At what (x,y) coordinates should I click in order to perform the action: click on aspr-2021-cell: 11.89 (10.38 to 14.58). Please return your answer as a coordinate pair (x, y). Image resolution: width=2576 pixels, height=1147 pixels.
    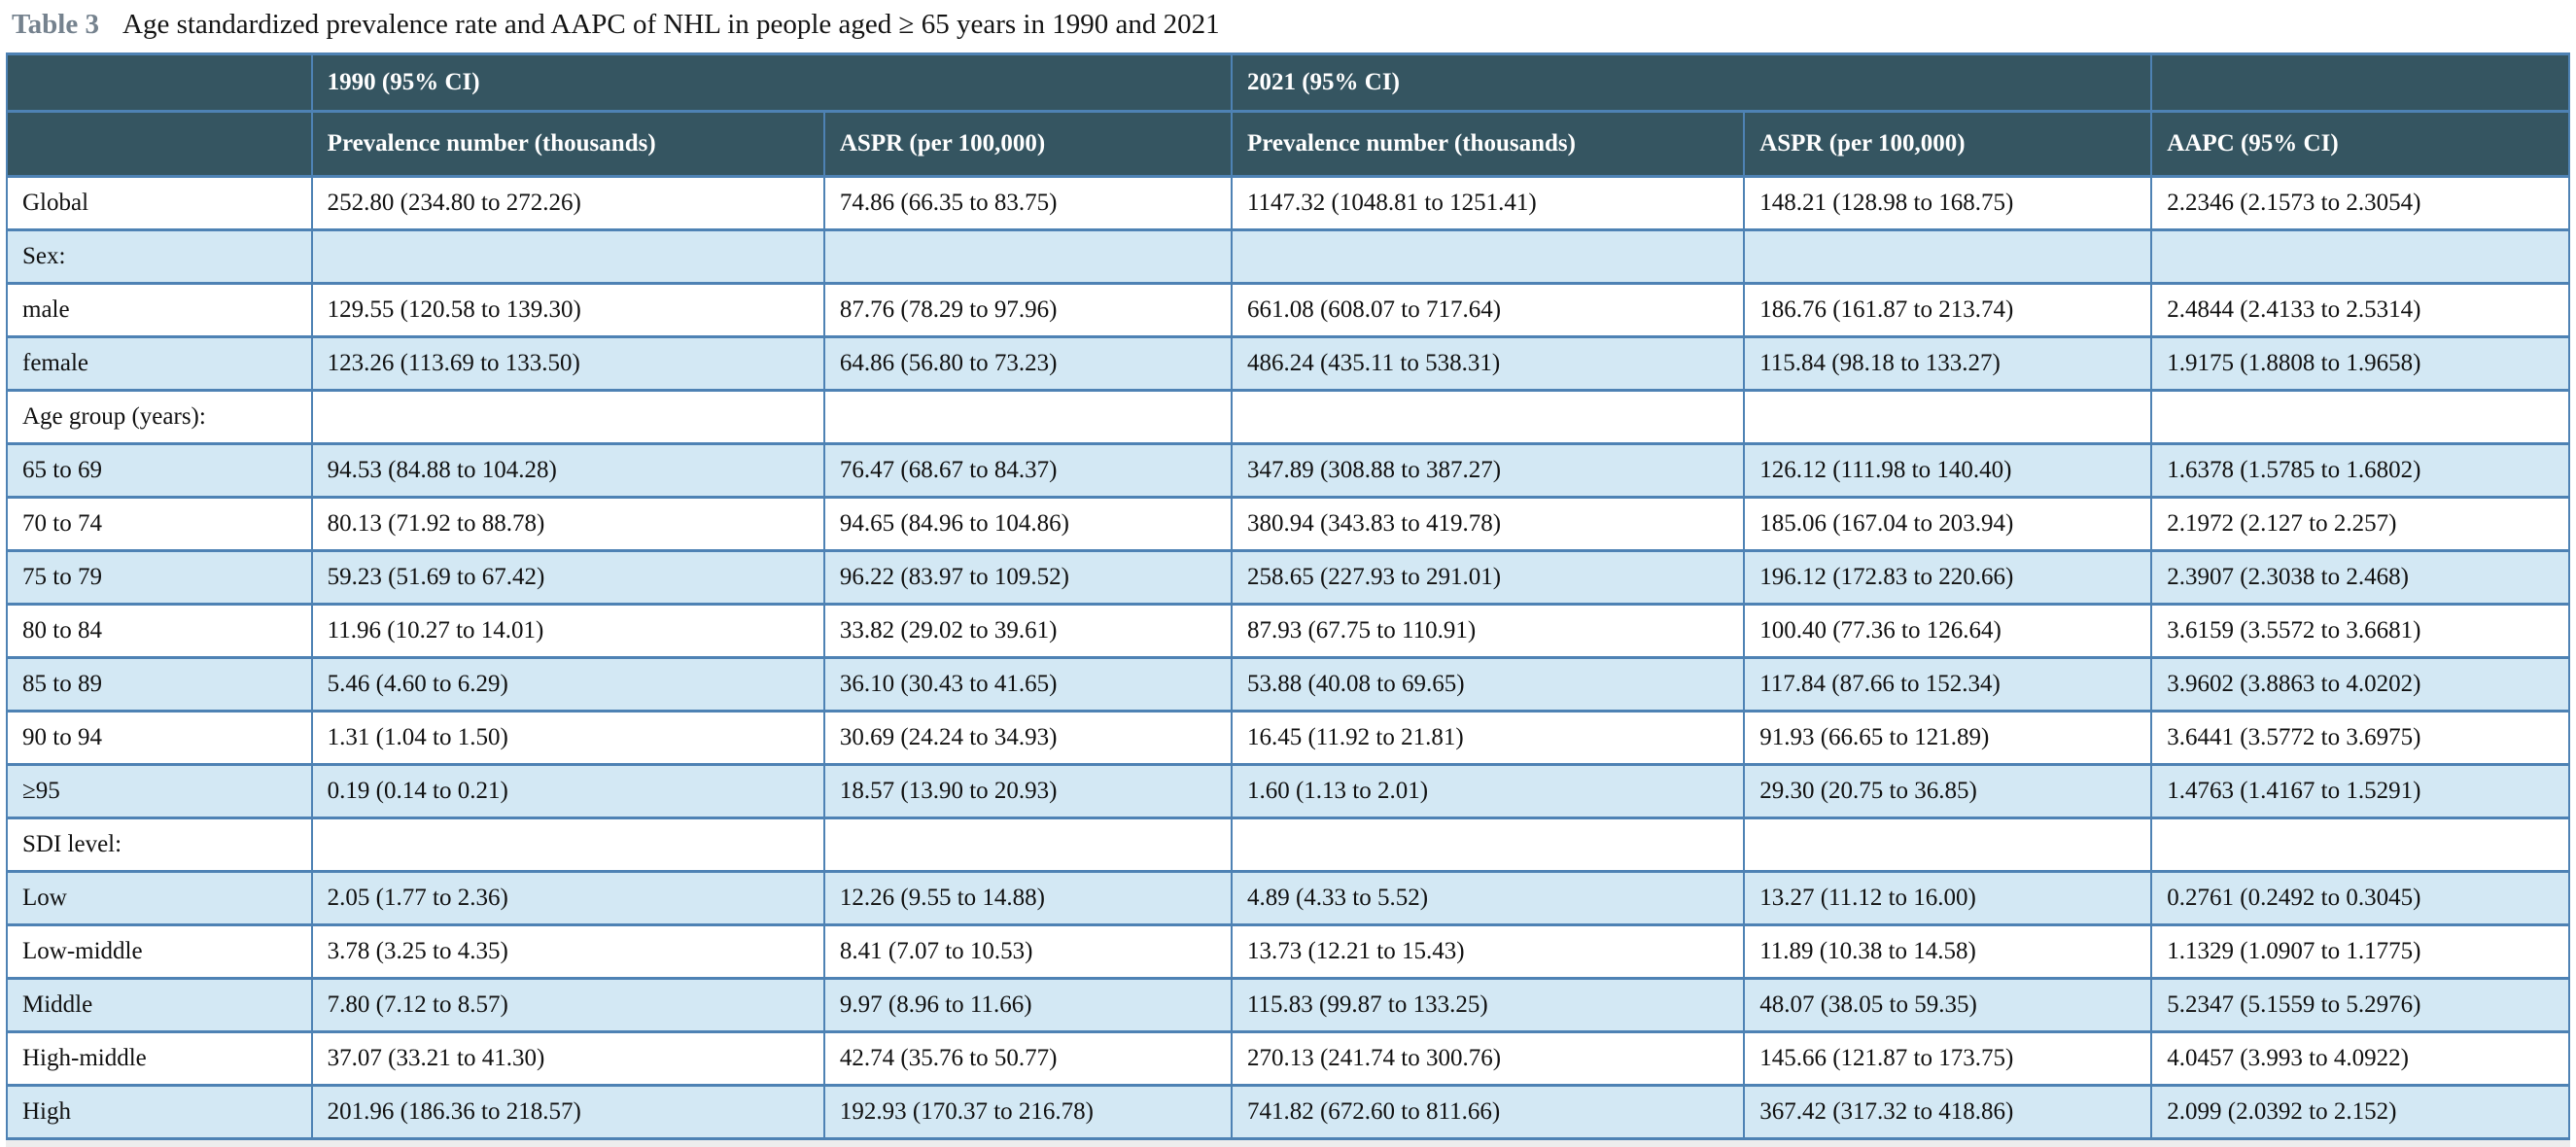
    Looking at the image, I should click on (1948, 952).